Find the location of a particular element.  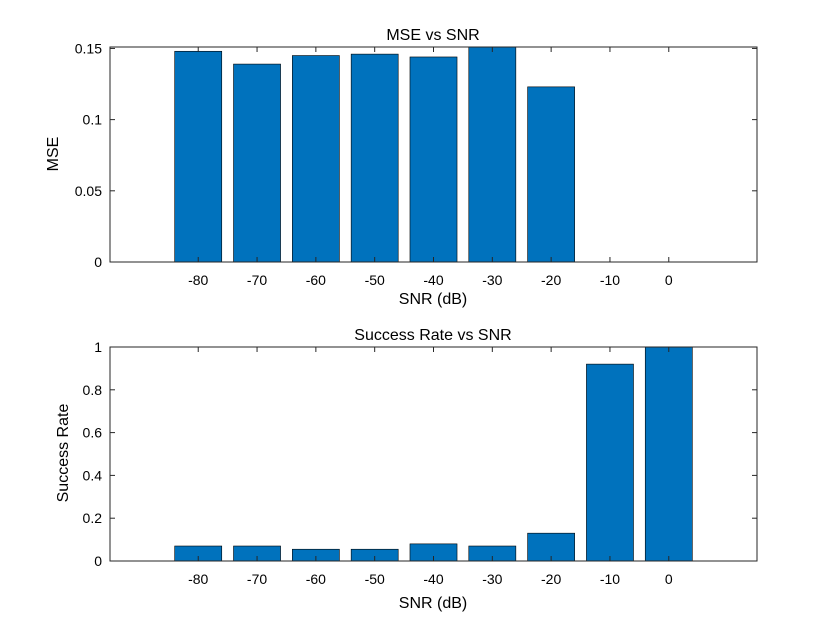

success-rate-x-tick-label: -70 is located at coordinates (257, 579).